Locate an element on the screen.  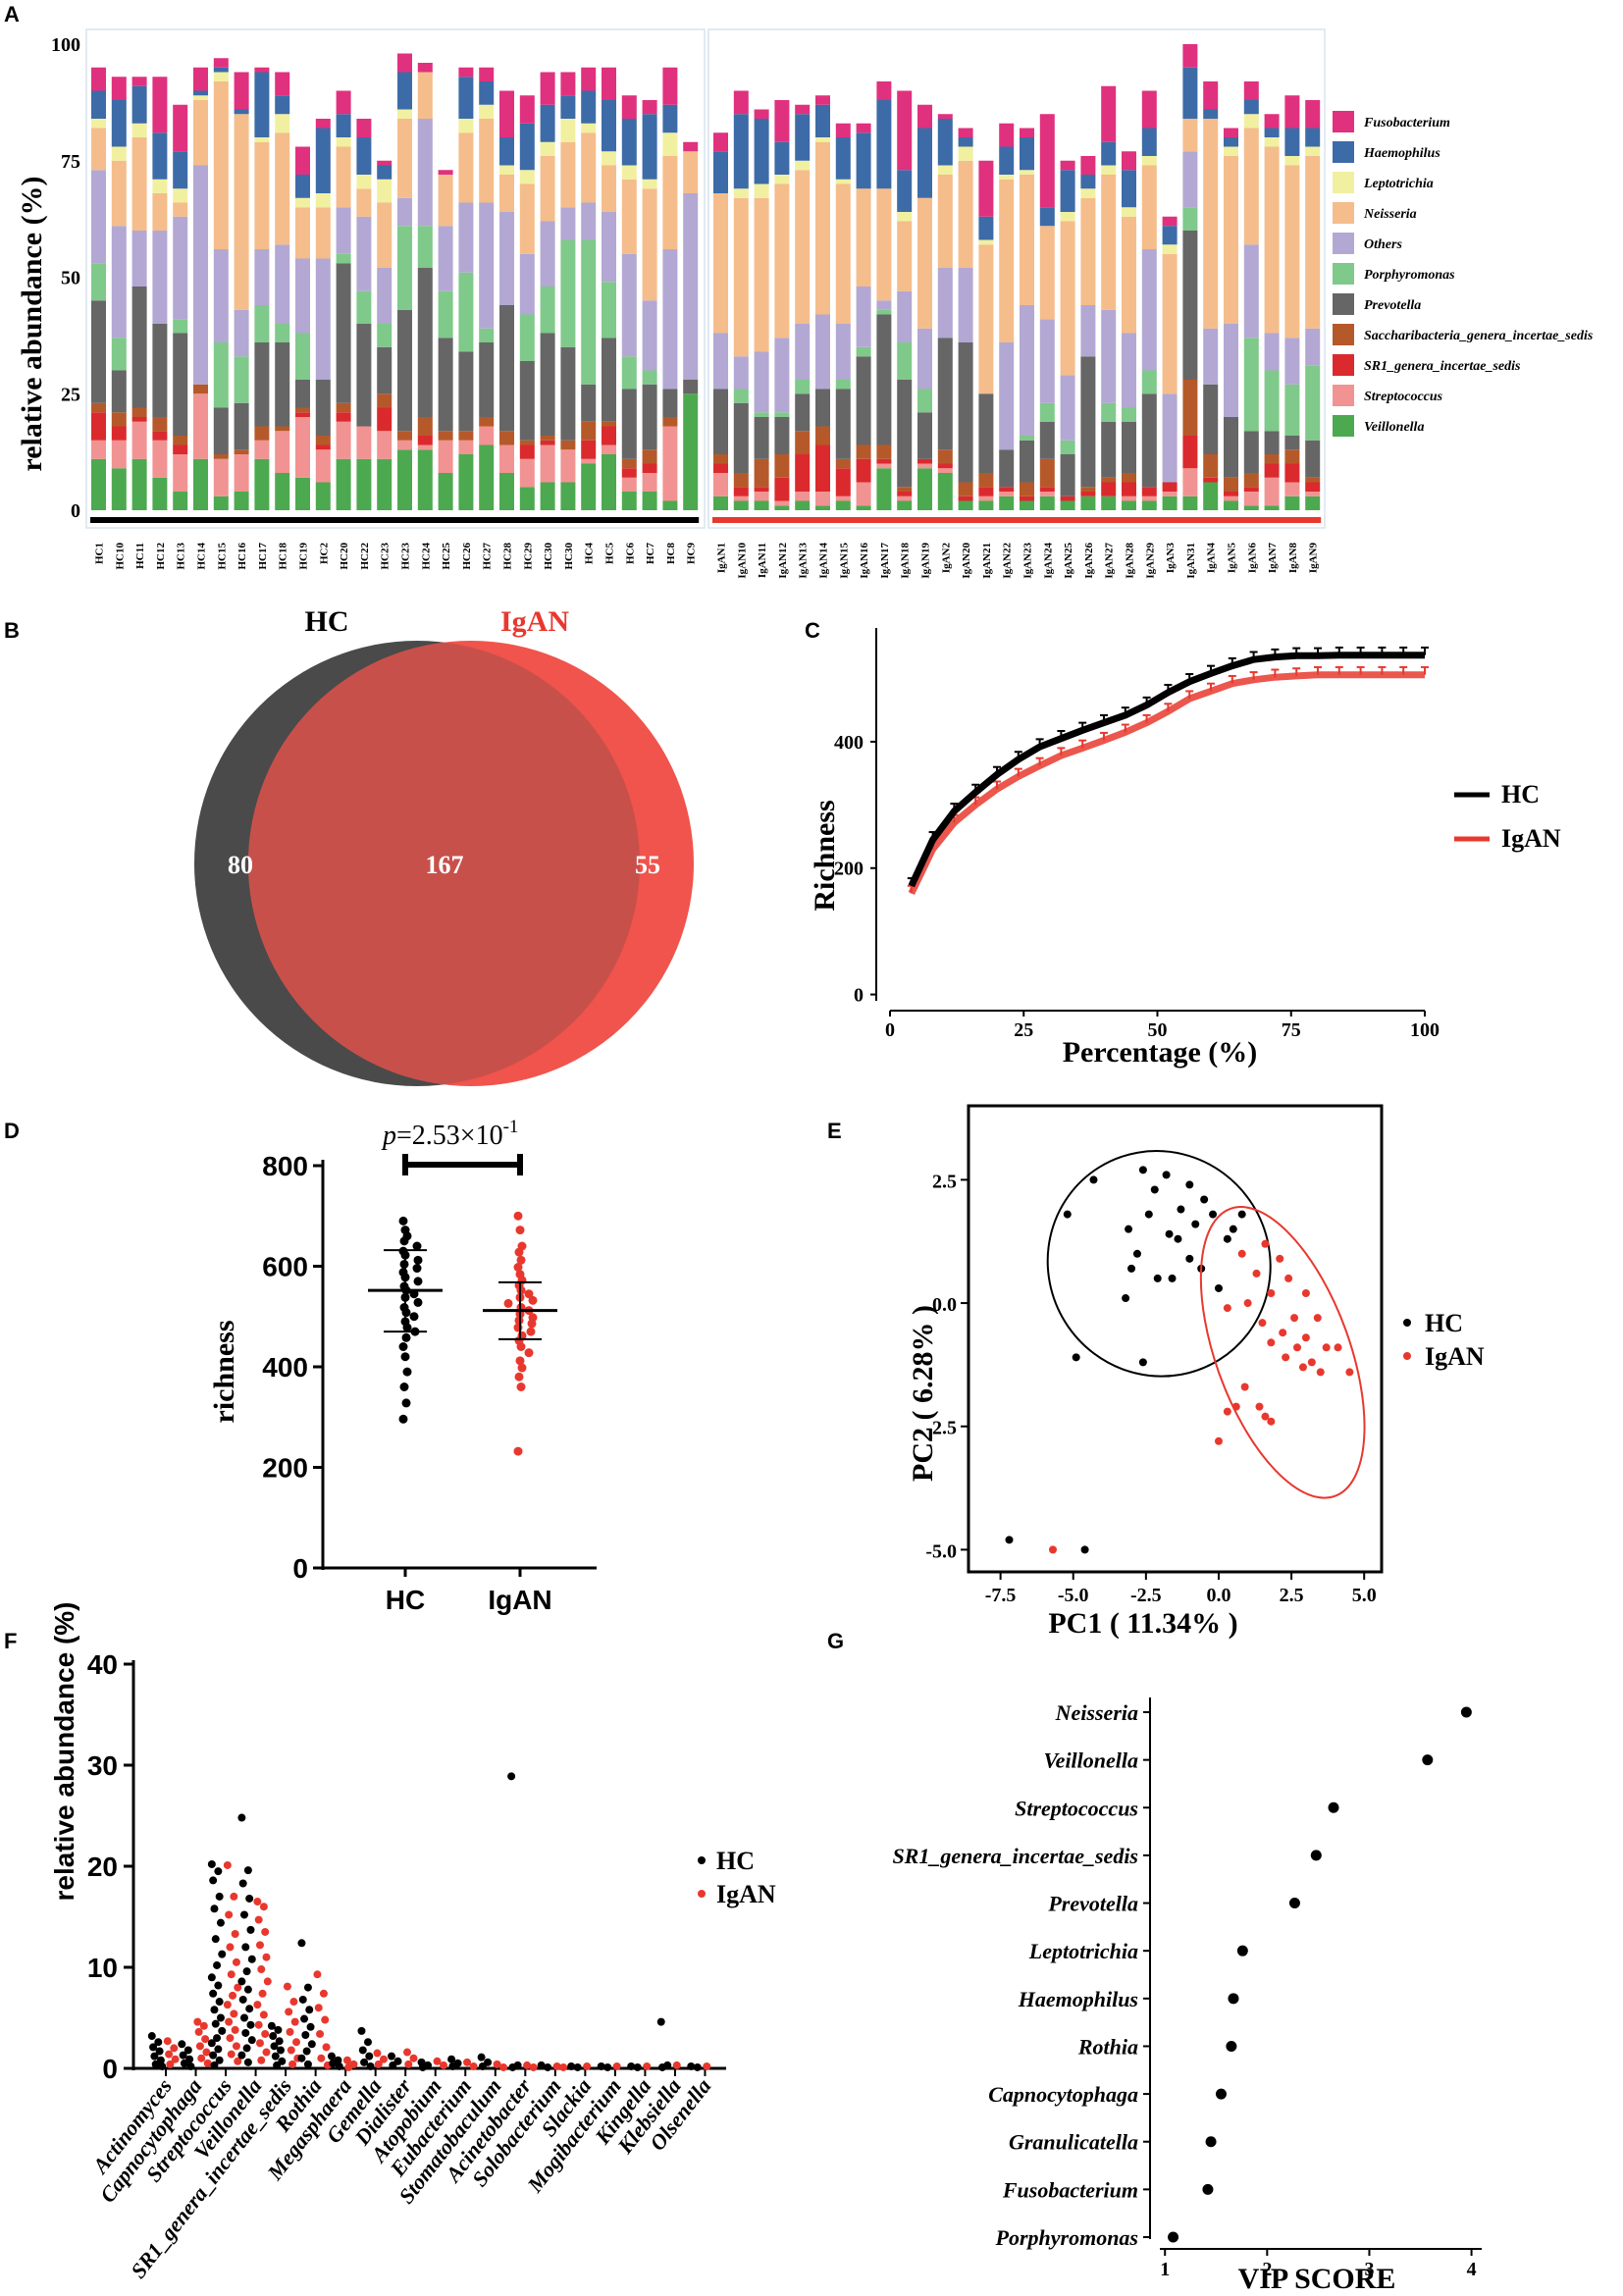
legend-swatch-leptotrichia is located at coordinates (1343, 182).